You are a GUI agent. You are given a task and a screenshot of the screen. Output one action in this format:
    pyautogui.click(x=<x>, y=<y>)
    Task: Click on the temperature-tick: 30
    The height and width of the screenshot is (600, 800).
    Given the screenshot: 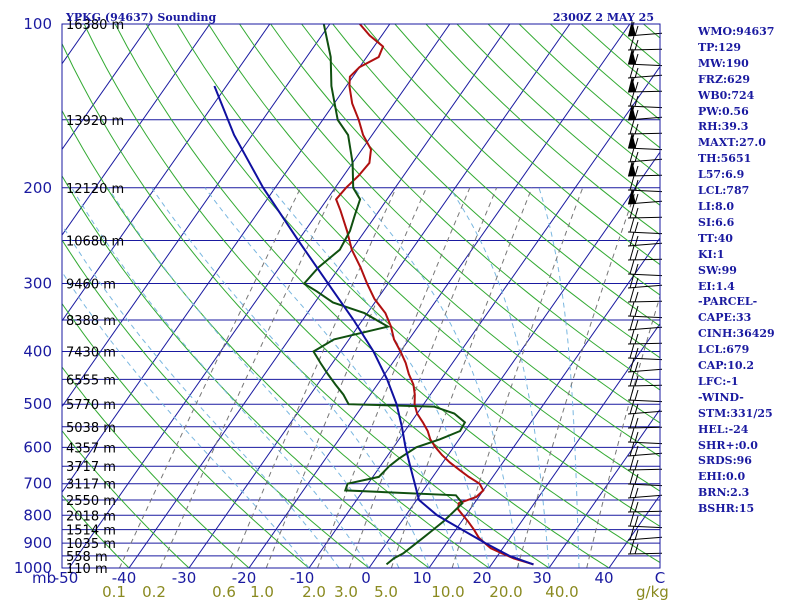 What is the action you would take?
    pyautogui.click(x=541, y=578)
    